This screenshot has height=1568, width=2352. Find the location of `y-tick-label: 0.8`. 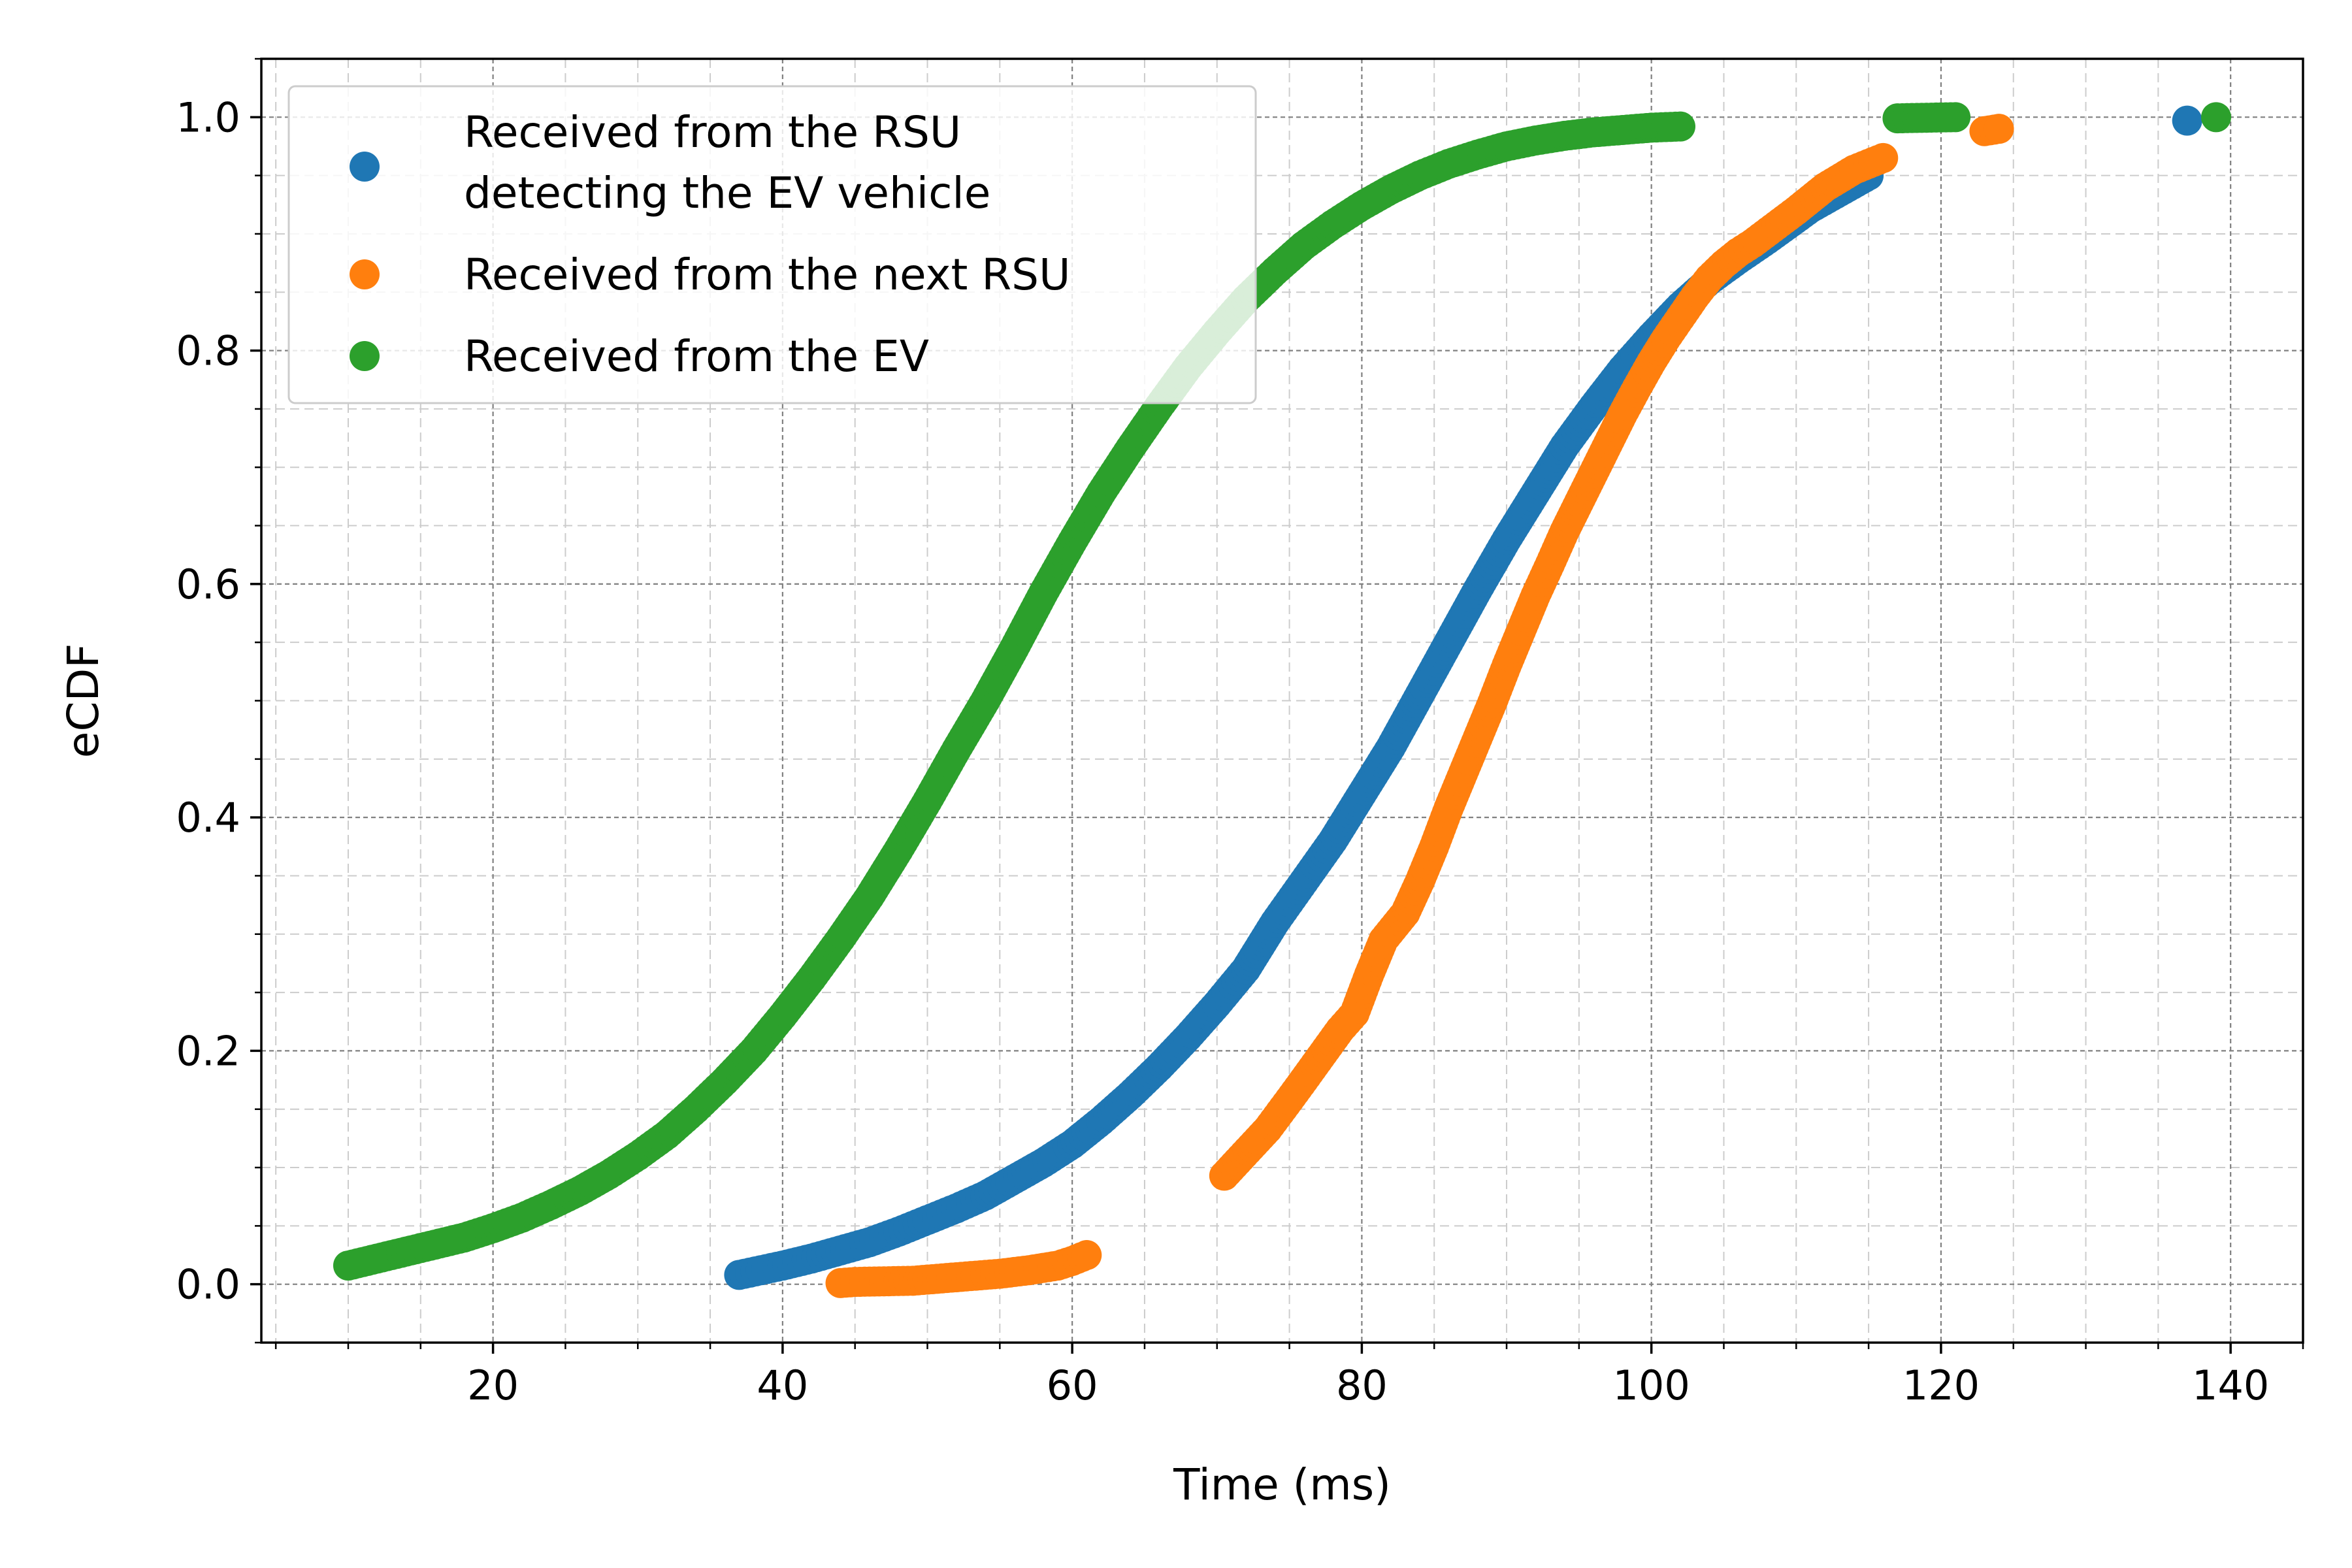

y-tick-label: 0.8 is located at coordinates (208, 351).